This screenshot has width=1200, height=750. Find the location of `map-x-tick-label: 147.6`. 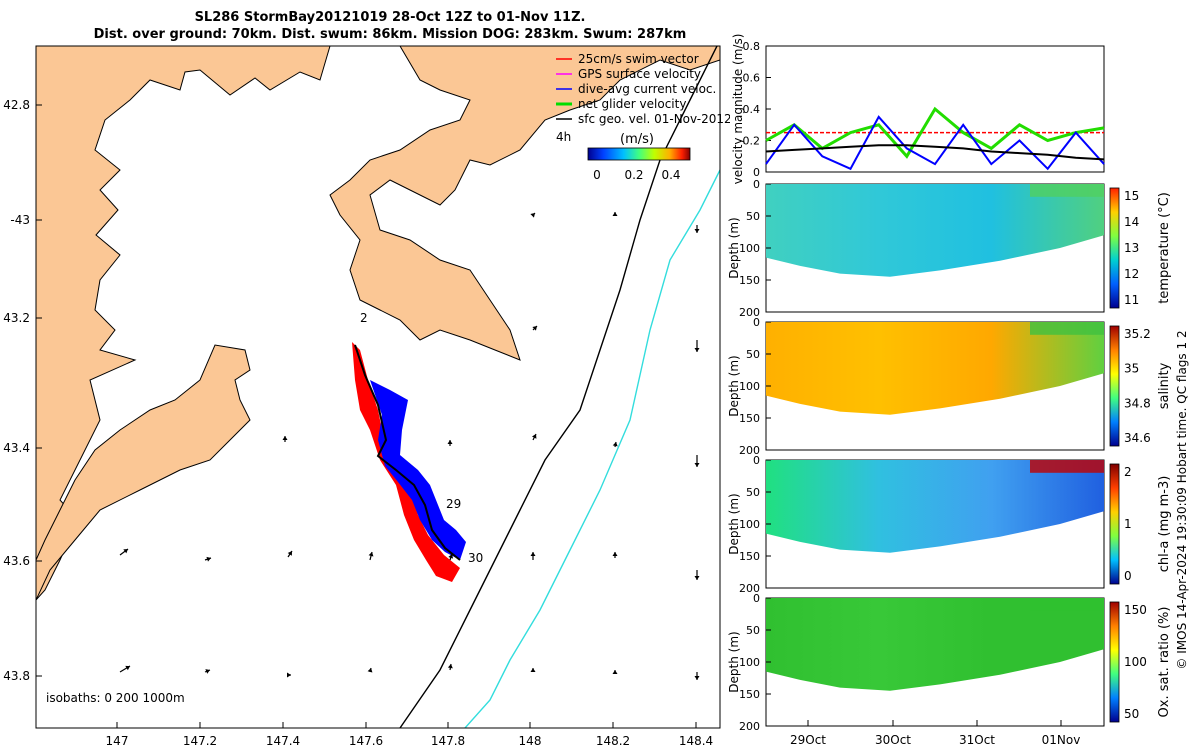

map-x-tick-label: 147.6 is located at coordinates (366, 741).